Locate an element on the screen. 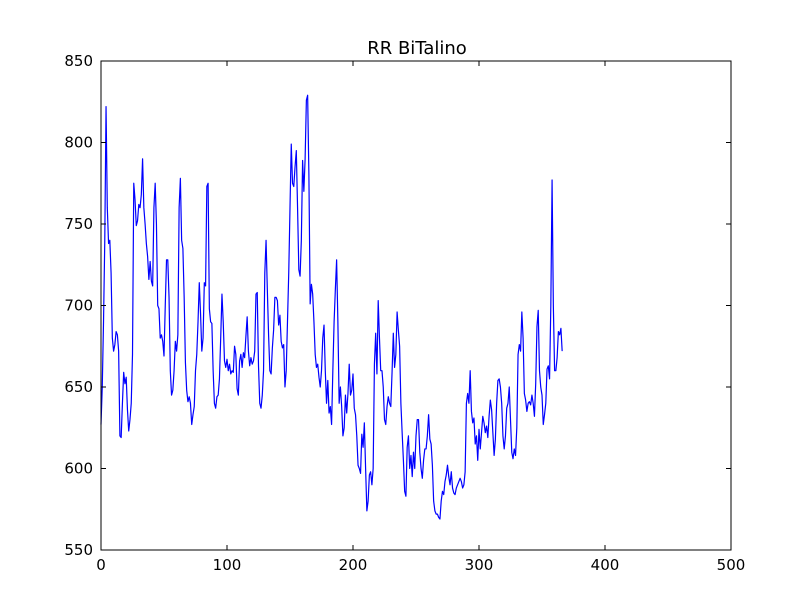 This screenshot has height=612, width=812. x-tick-label: 200 is located at coordinates (353, 565).